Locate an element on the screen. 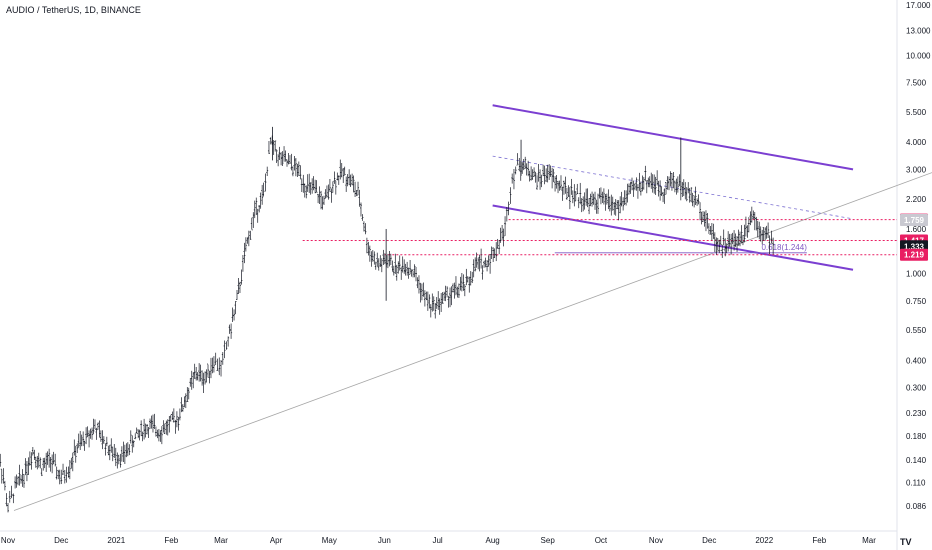 The width and height of the screenshot is (932, 550). time-axis-tick: Aug is located at coordinates (493, 540).